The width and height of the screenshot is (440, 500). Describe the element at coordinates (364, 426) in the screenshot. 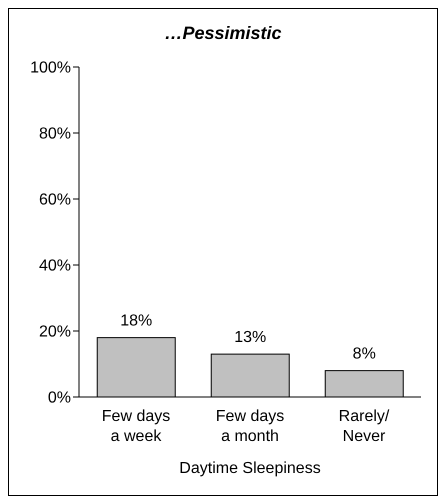

I see `x-tick-label: Rarely/ Never` at that location.